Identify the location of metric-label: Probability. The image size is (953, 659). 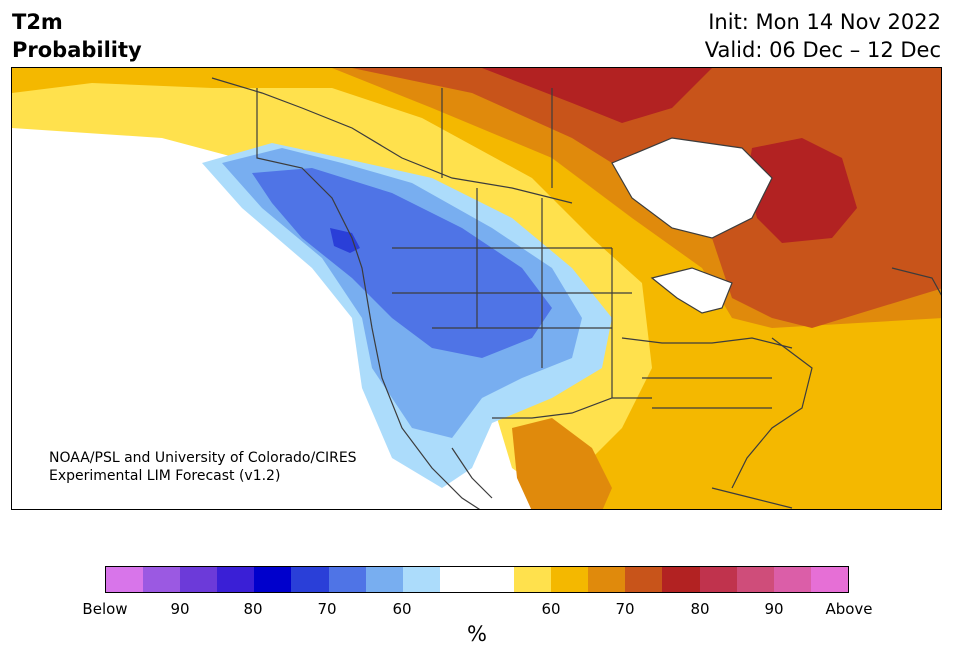
(77, 50).